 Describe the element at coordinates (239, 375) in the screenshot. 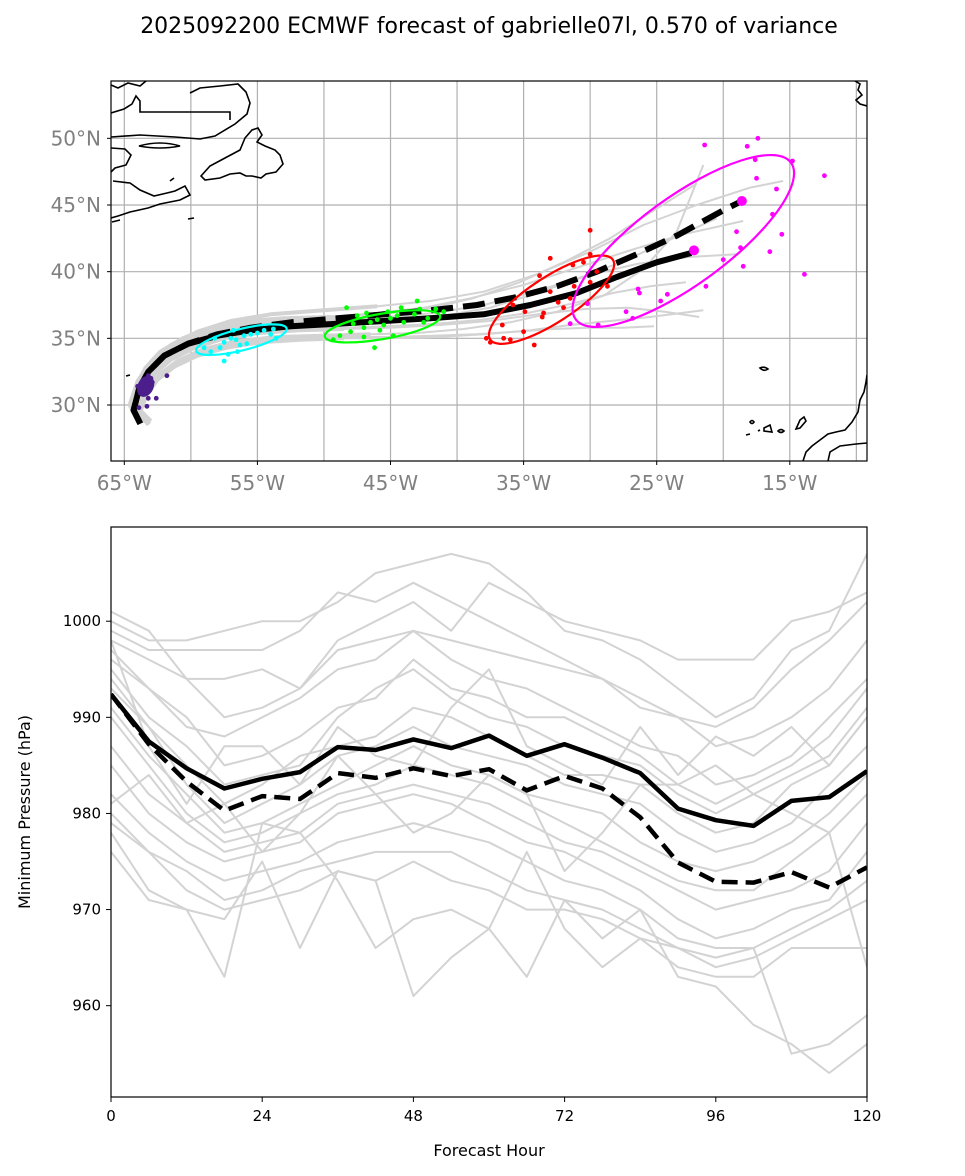

I see `ensemble-member-track-start` at that location.